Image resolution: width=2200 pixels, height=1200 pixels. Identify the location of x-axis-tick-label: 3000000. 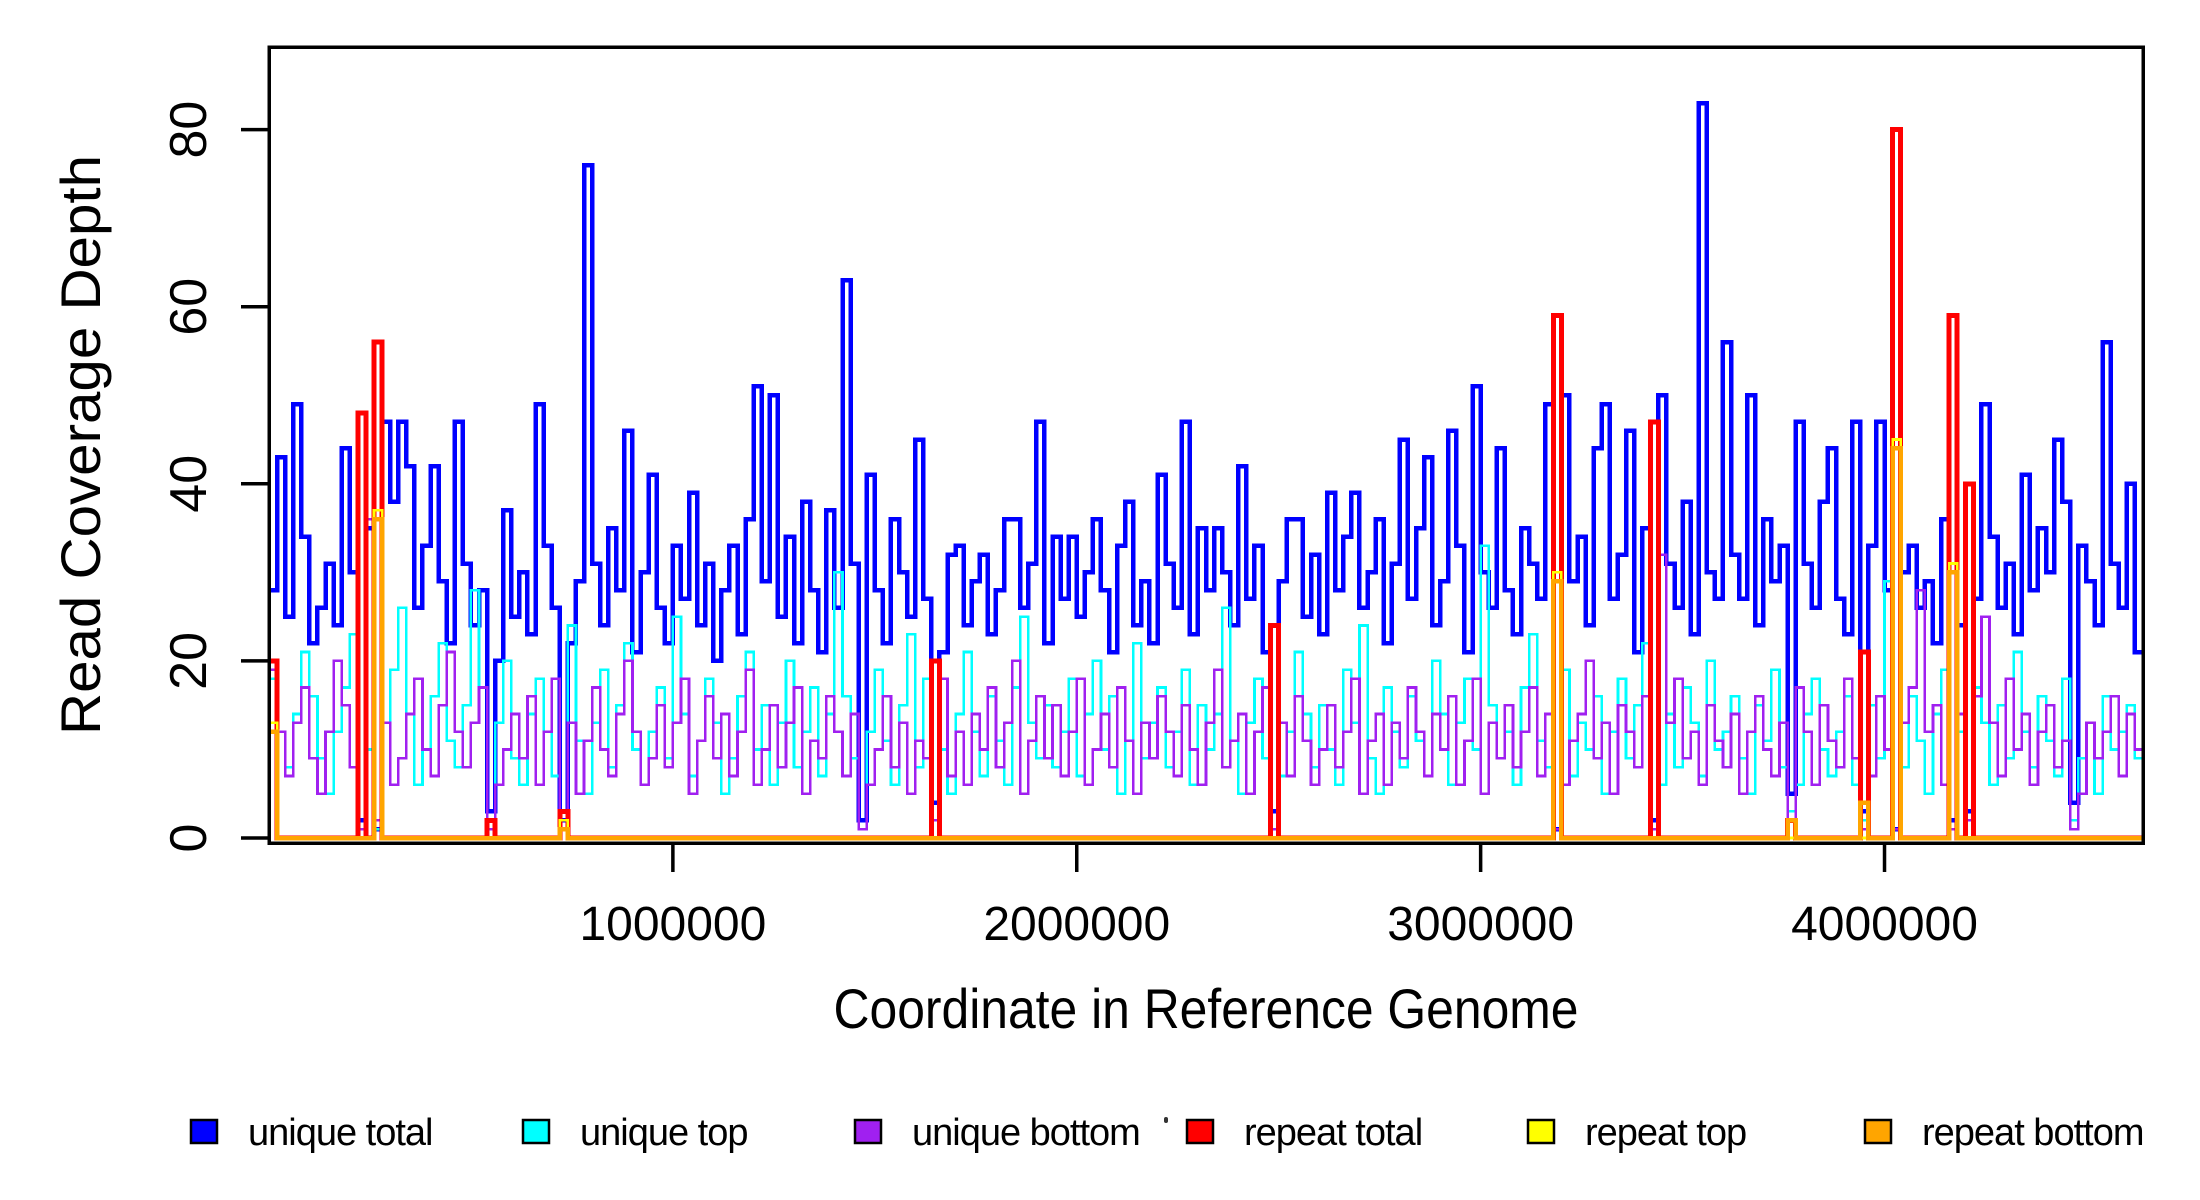
(1480, 924).